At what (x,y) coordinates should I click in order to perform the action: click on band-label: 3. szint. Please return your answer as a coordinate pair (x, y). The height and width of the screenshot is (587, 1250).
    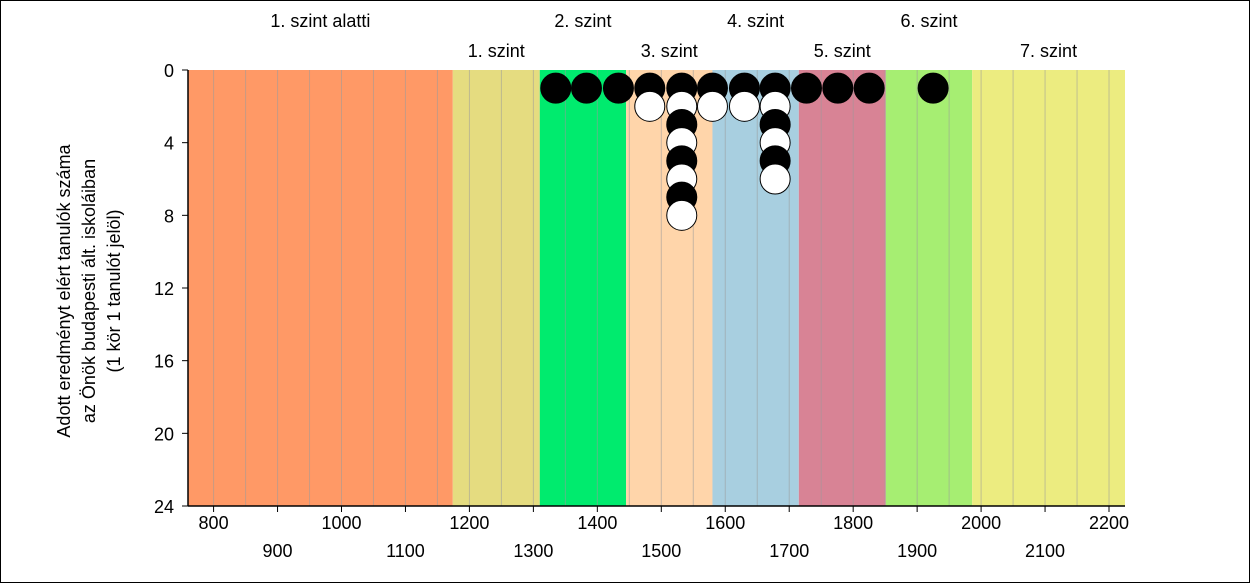
    Looking at the image, I should click on (669, 51).